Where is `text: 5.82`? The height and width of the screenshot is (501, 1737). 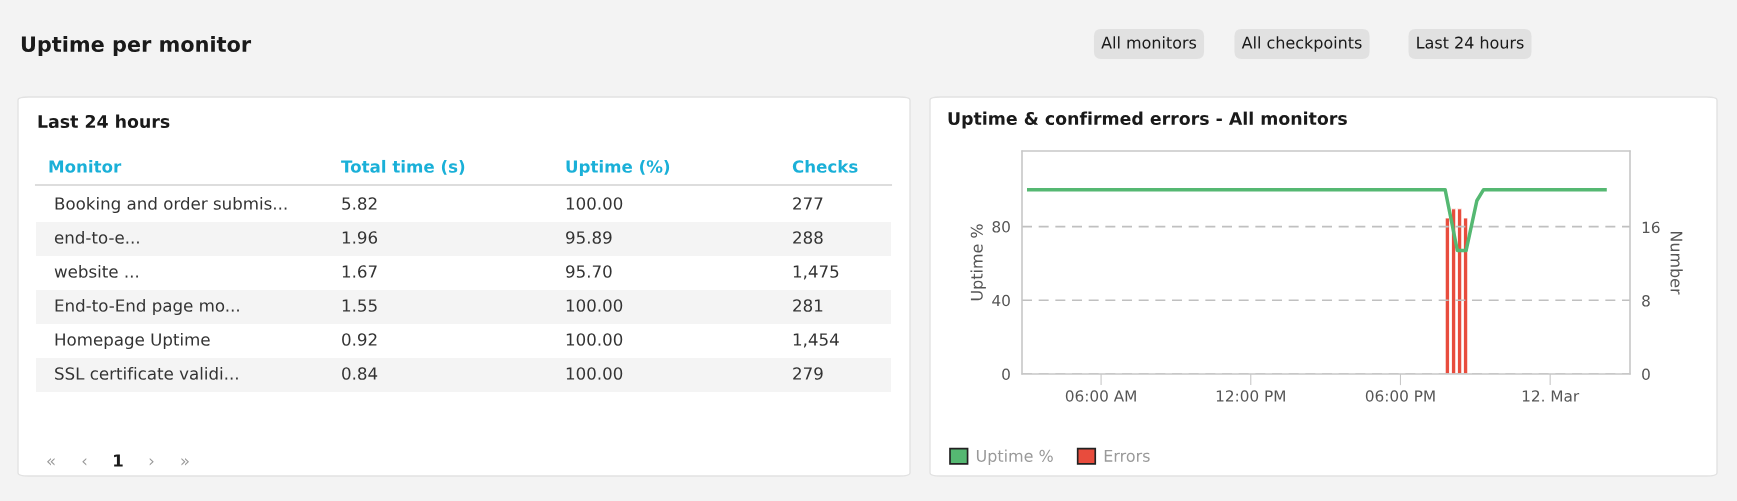 text: 5.82 is located at coordinates (359, 203).